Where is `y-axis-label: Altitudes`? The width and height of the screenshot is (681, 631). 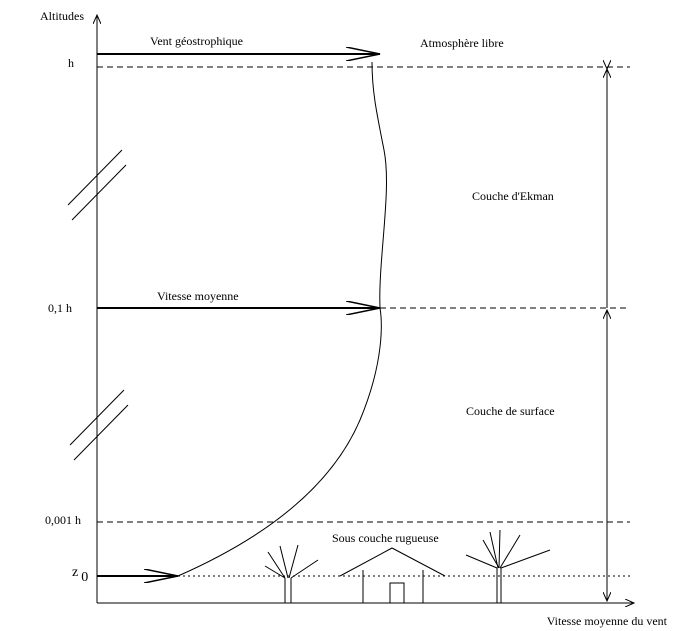 y-axis-label: Altitudes is located at coordinates (62, 16).